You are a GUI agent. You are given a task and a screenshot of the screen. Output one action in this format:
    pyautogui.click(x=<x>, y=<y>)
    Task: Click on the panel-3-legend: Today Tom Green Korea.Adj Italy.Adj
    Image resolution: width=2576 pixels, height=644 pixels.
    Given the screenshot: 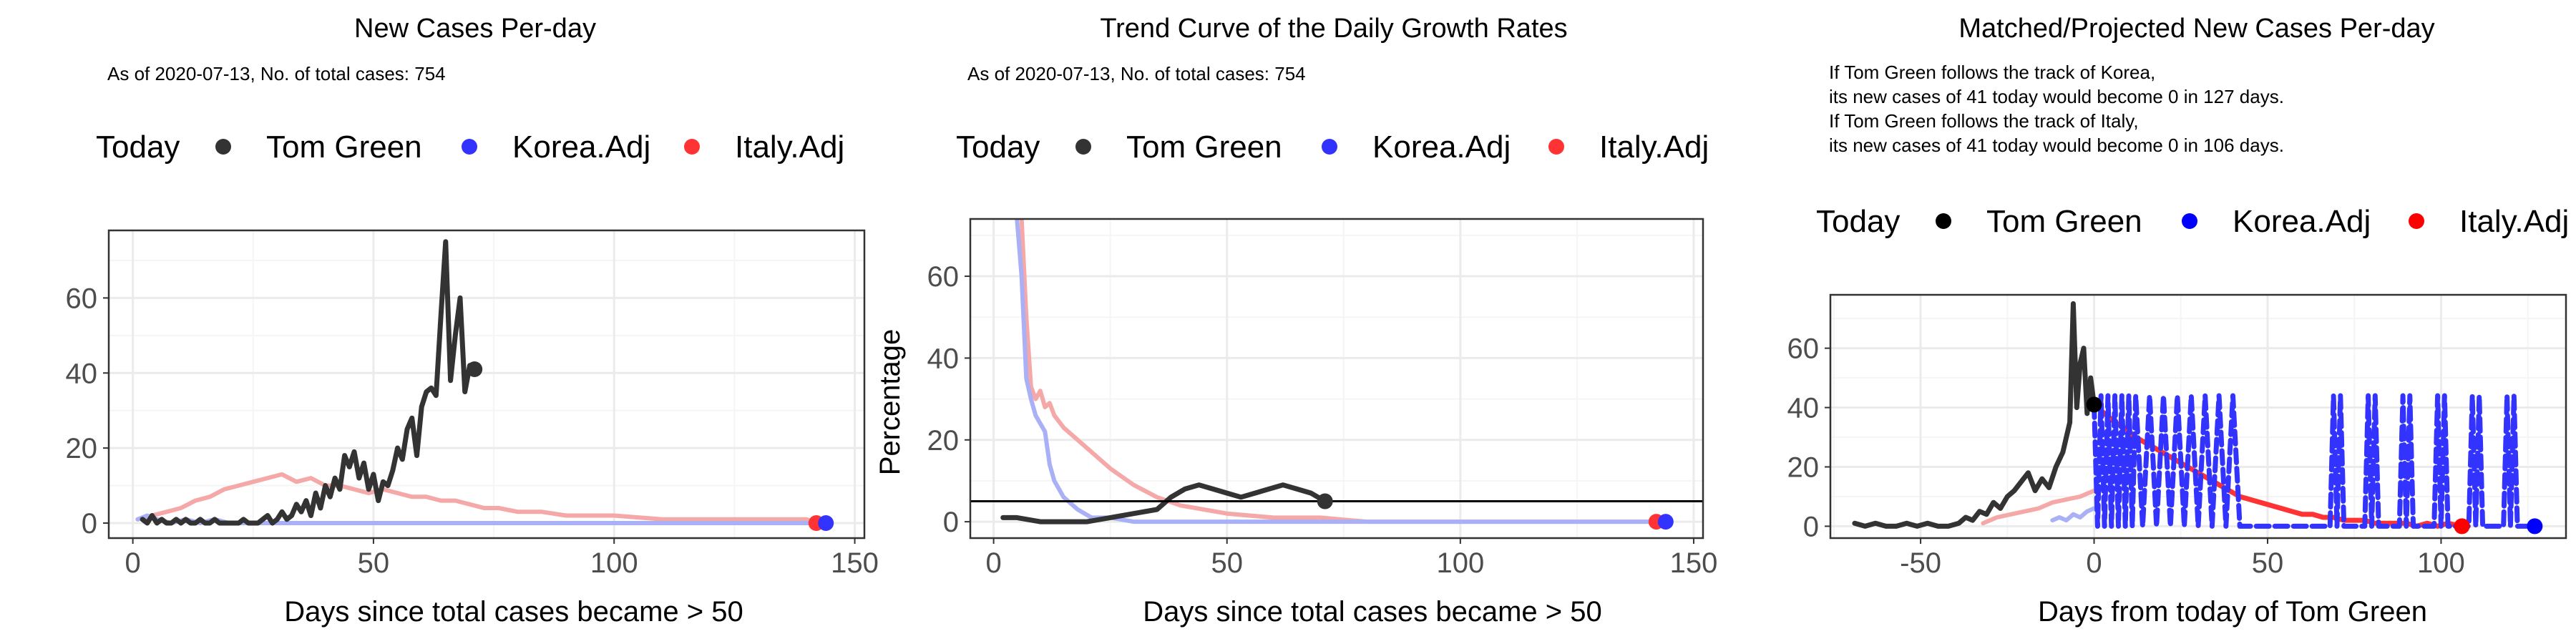 What is the action you would take?
    pyautogui.click(x=2192, y=221)
    